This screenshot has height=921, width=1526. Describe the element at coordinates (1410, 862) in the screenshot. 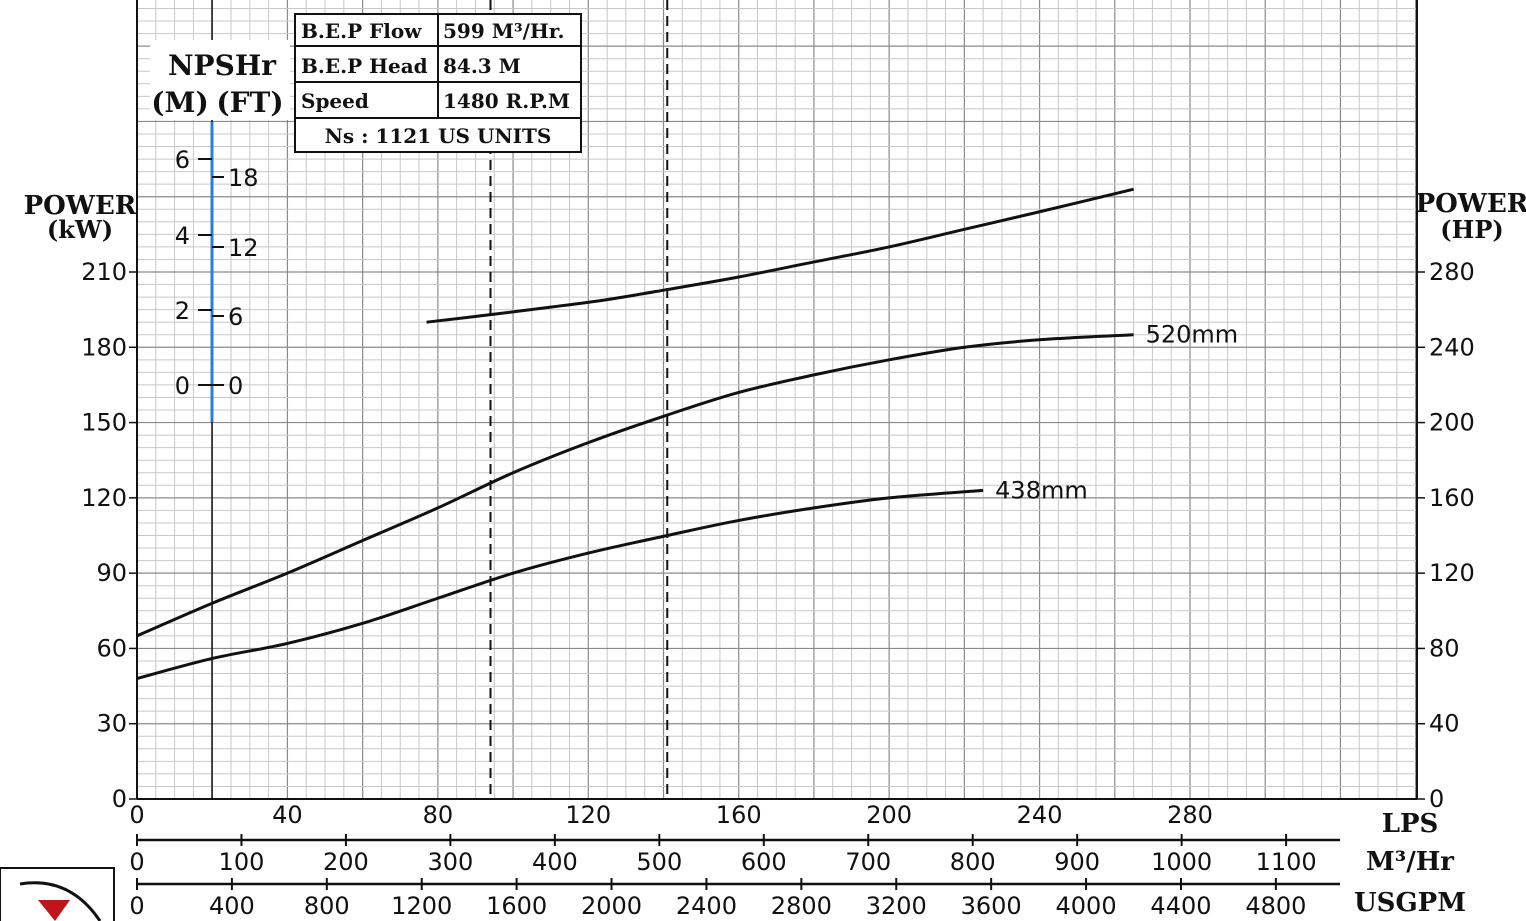

I see `x-m3hr-title: M³/Hr` at that location.